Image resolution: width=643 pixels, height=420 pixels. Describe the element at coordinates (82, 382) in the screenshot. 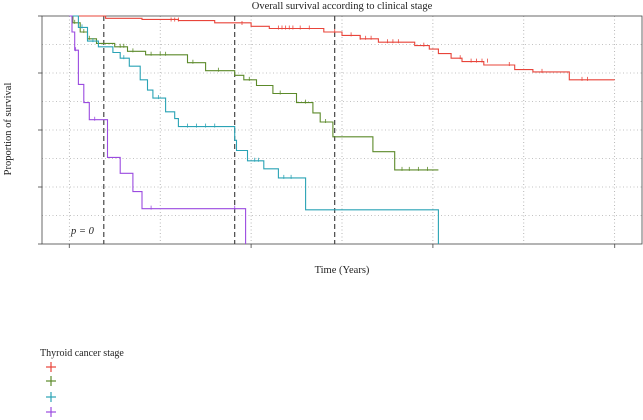

I see `legend: Thyroid cancer stage` at that location.